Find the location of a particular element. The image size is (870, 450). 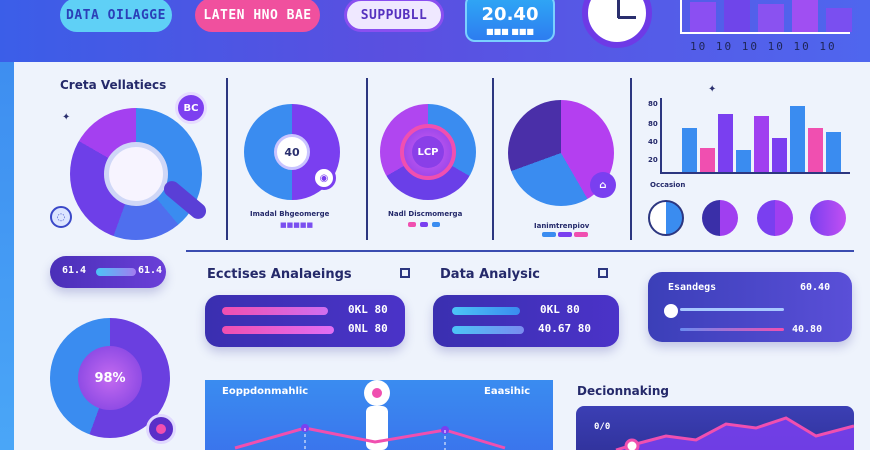

record-icon is located at coordinates (161, 429).